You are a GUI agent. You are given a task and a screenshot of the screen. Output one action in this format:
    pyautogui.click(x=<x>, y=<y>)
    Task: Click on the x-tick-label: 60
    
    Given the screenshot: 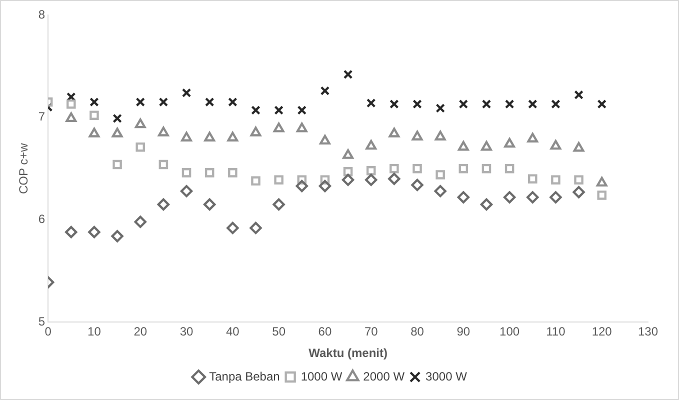 What is the action you would take?
    pyautogui.click(x=325, y=331)
    